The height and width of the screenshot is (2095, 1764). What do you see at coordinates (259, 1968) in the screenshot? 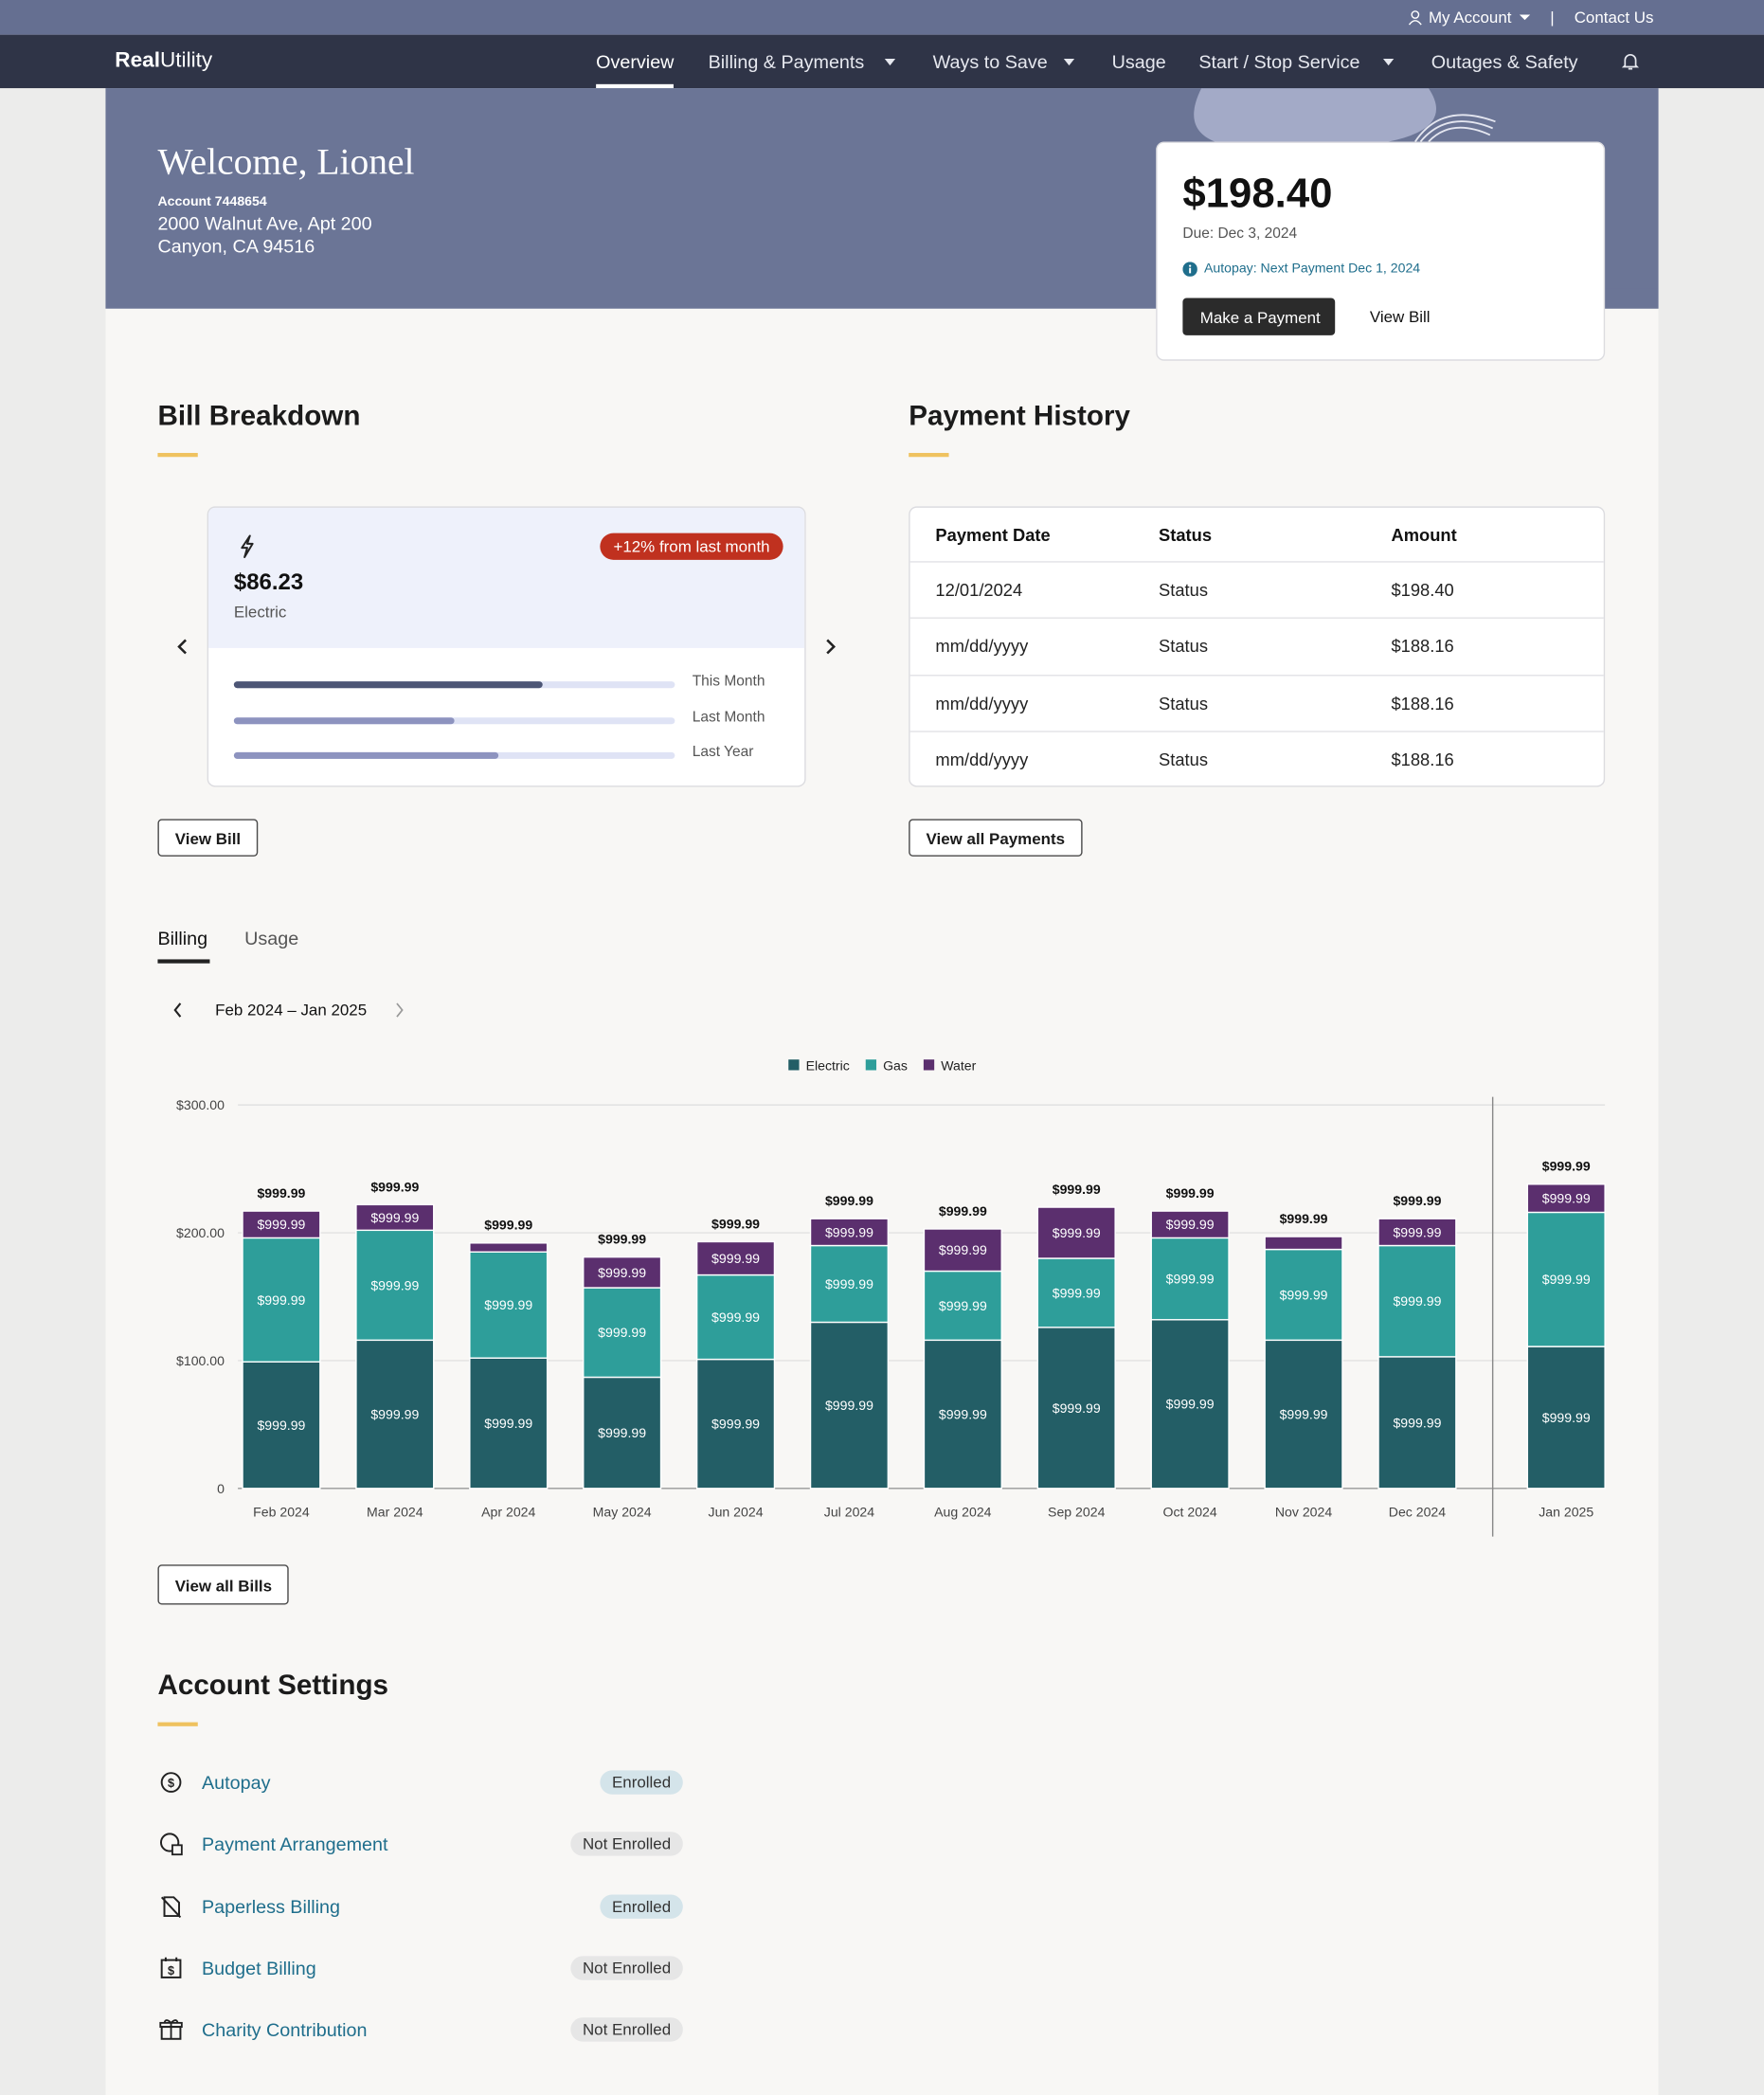
I see `setting-link: Budget Billing` at bounding box center [259, 1968].